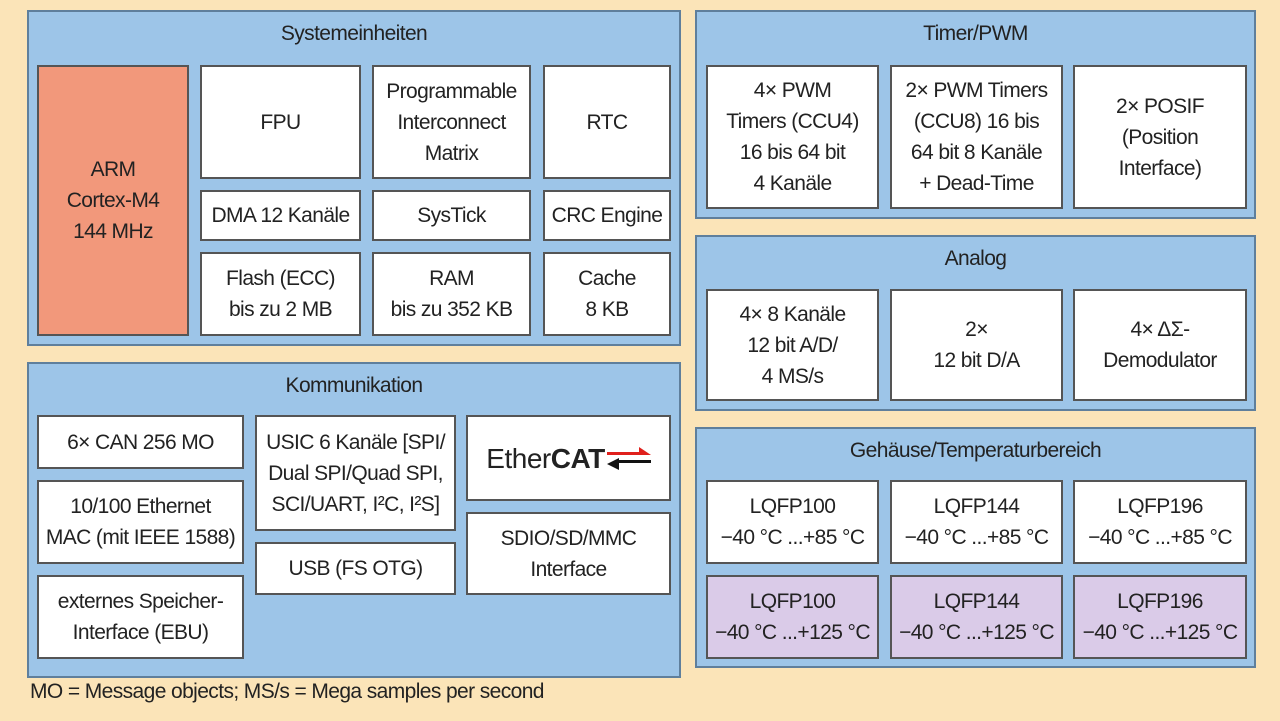 This screenshot has height=721, width=1280. What do you see at coordinates (451, 294) in the screenshot?
I see `block-ram: RAM bis zu 352 KB` at bounding box center [451, 294].